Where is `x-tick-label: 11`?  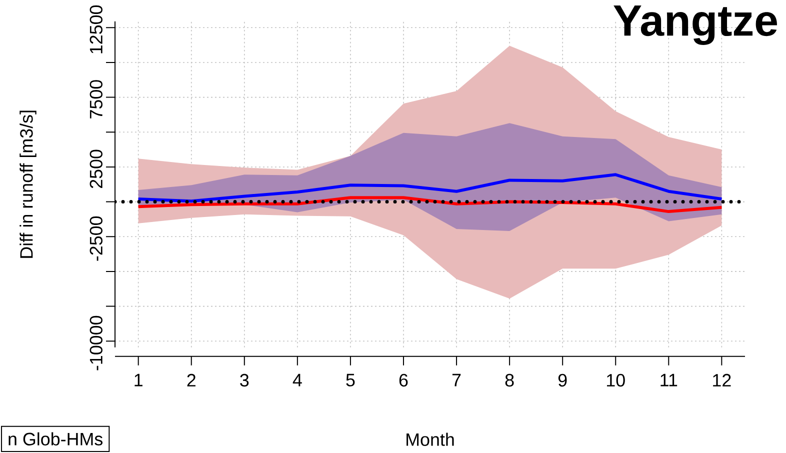 x-tick-label: 11 is located at coordinates (669, 380).